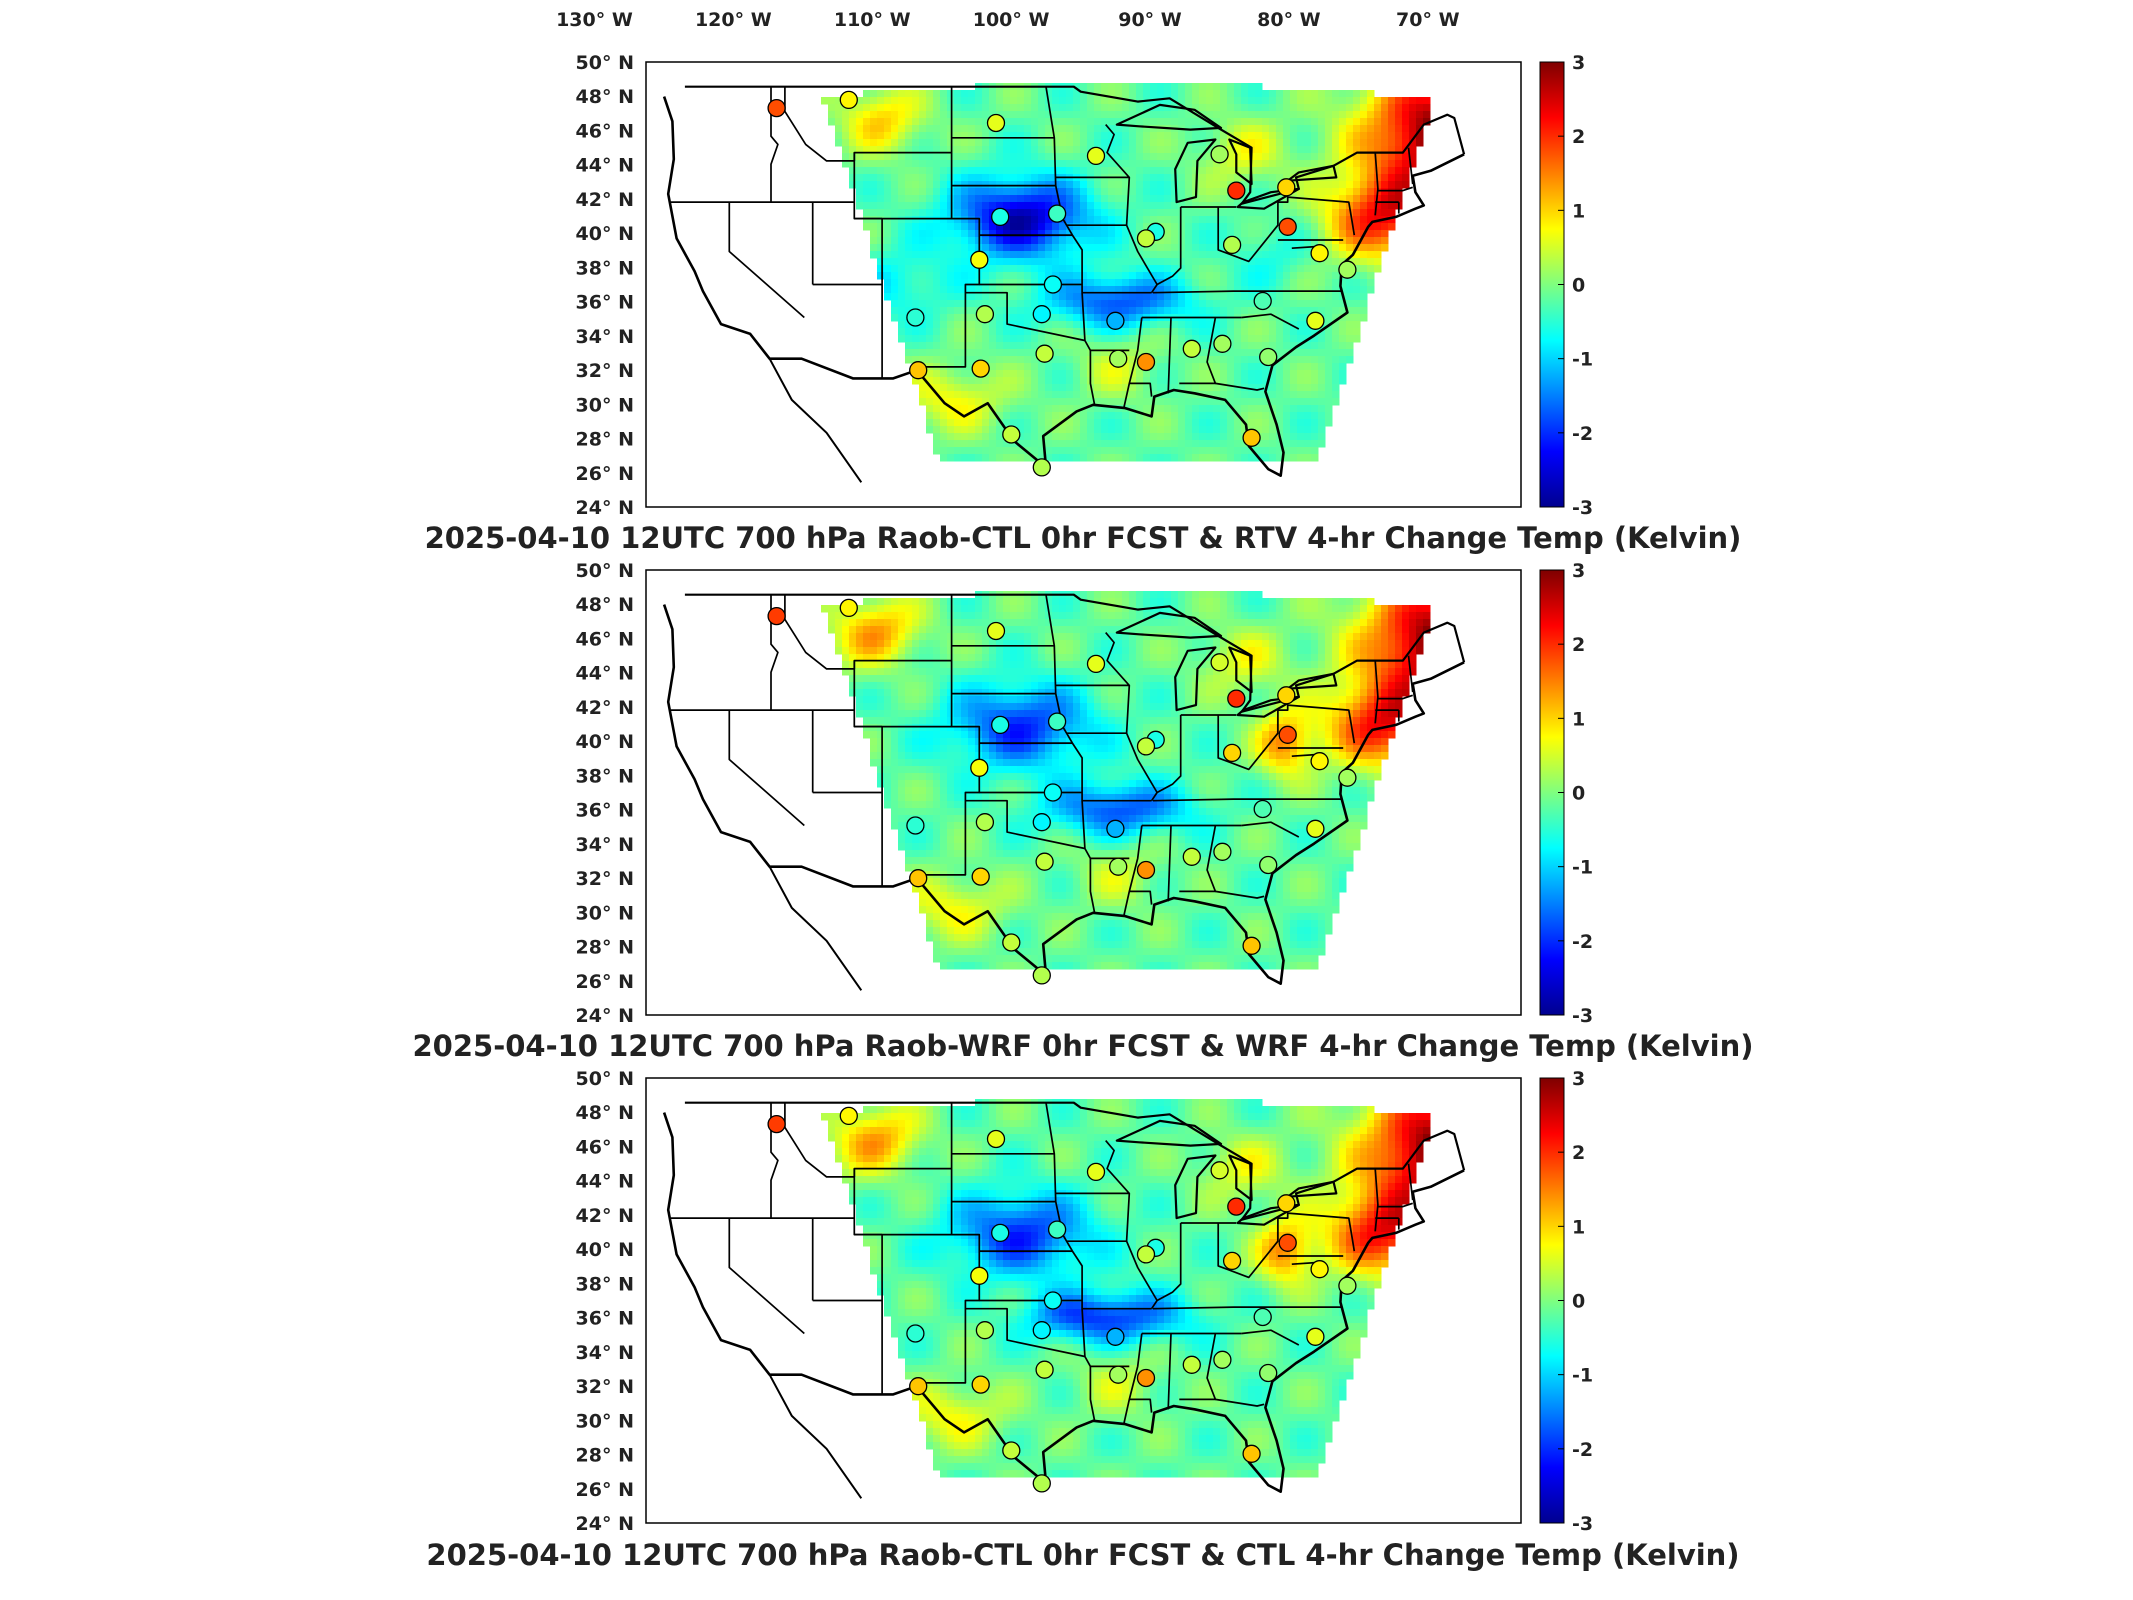  Describe the element at coordinates (1150, 20) in the screenshot. I see `longitude-label: 90° W` at that location.